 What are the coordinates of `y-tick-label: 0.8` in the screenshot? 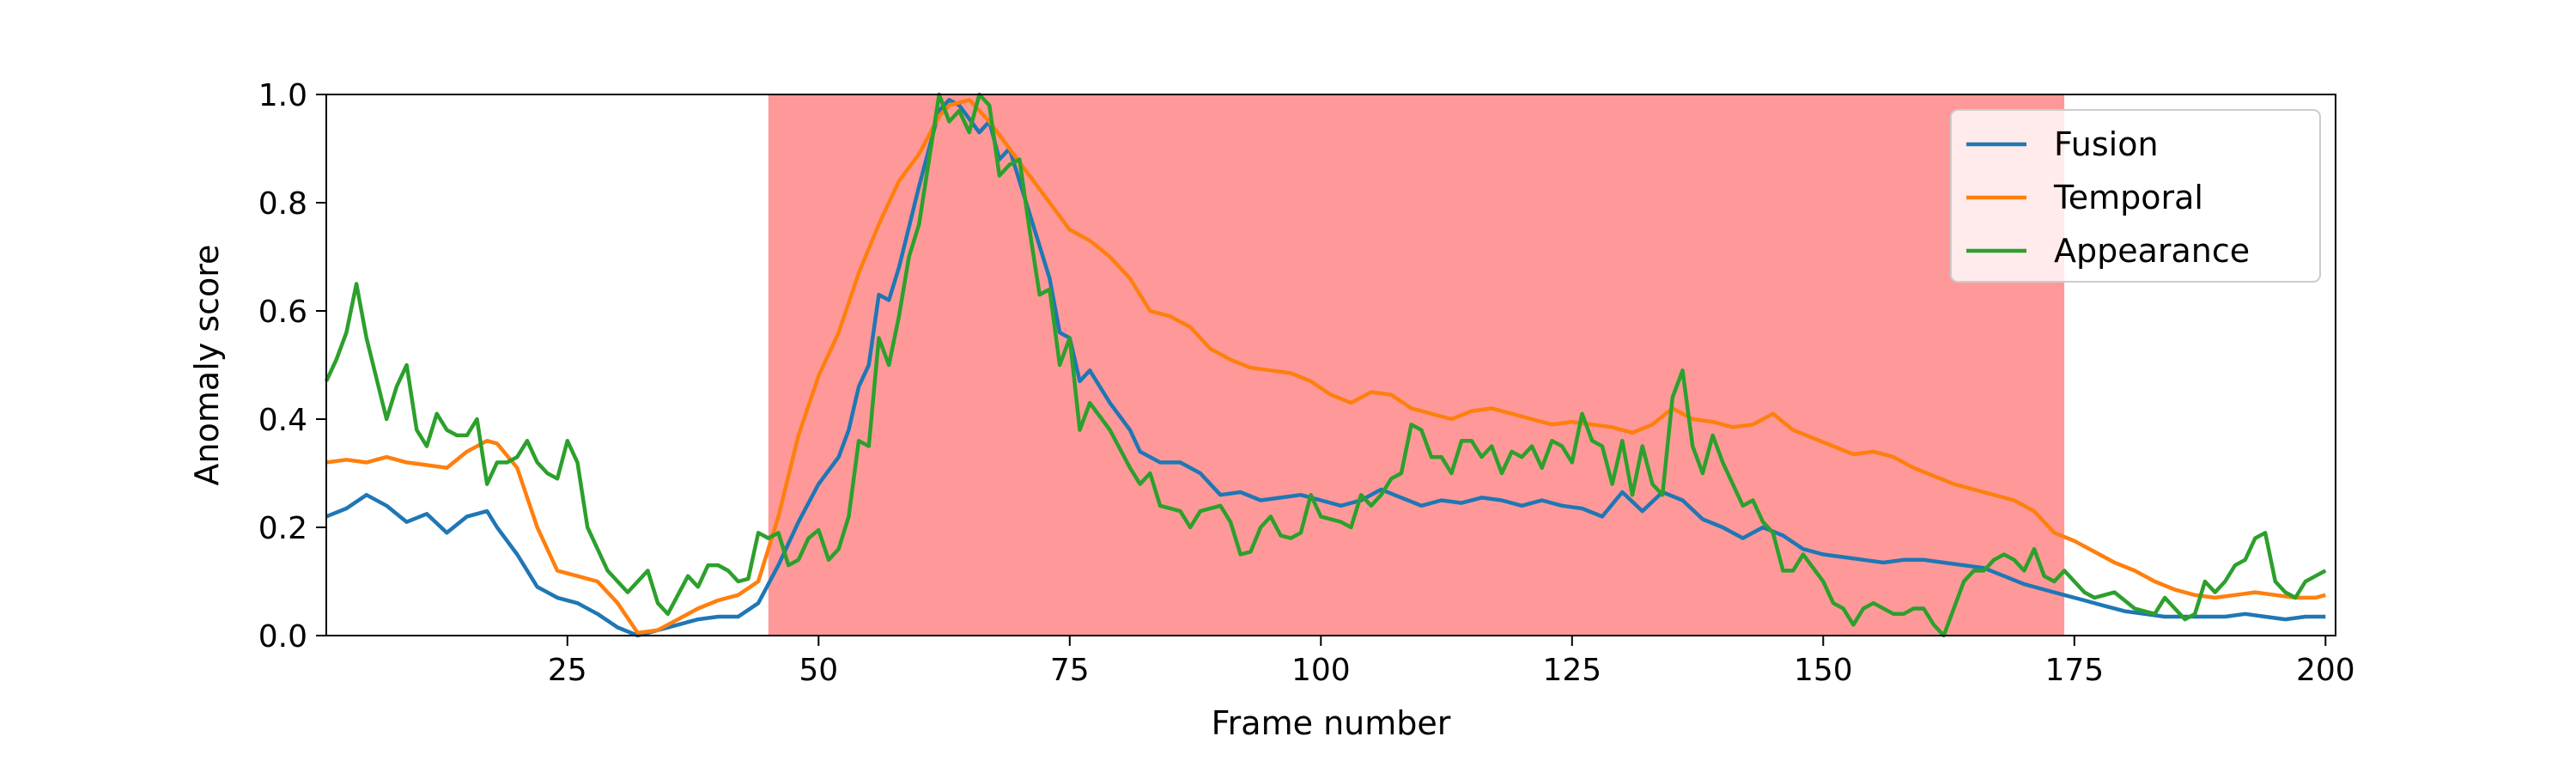 It's located at (282, 204).